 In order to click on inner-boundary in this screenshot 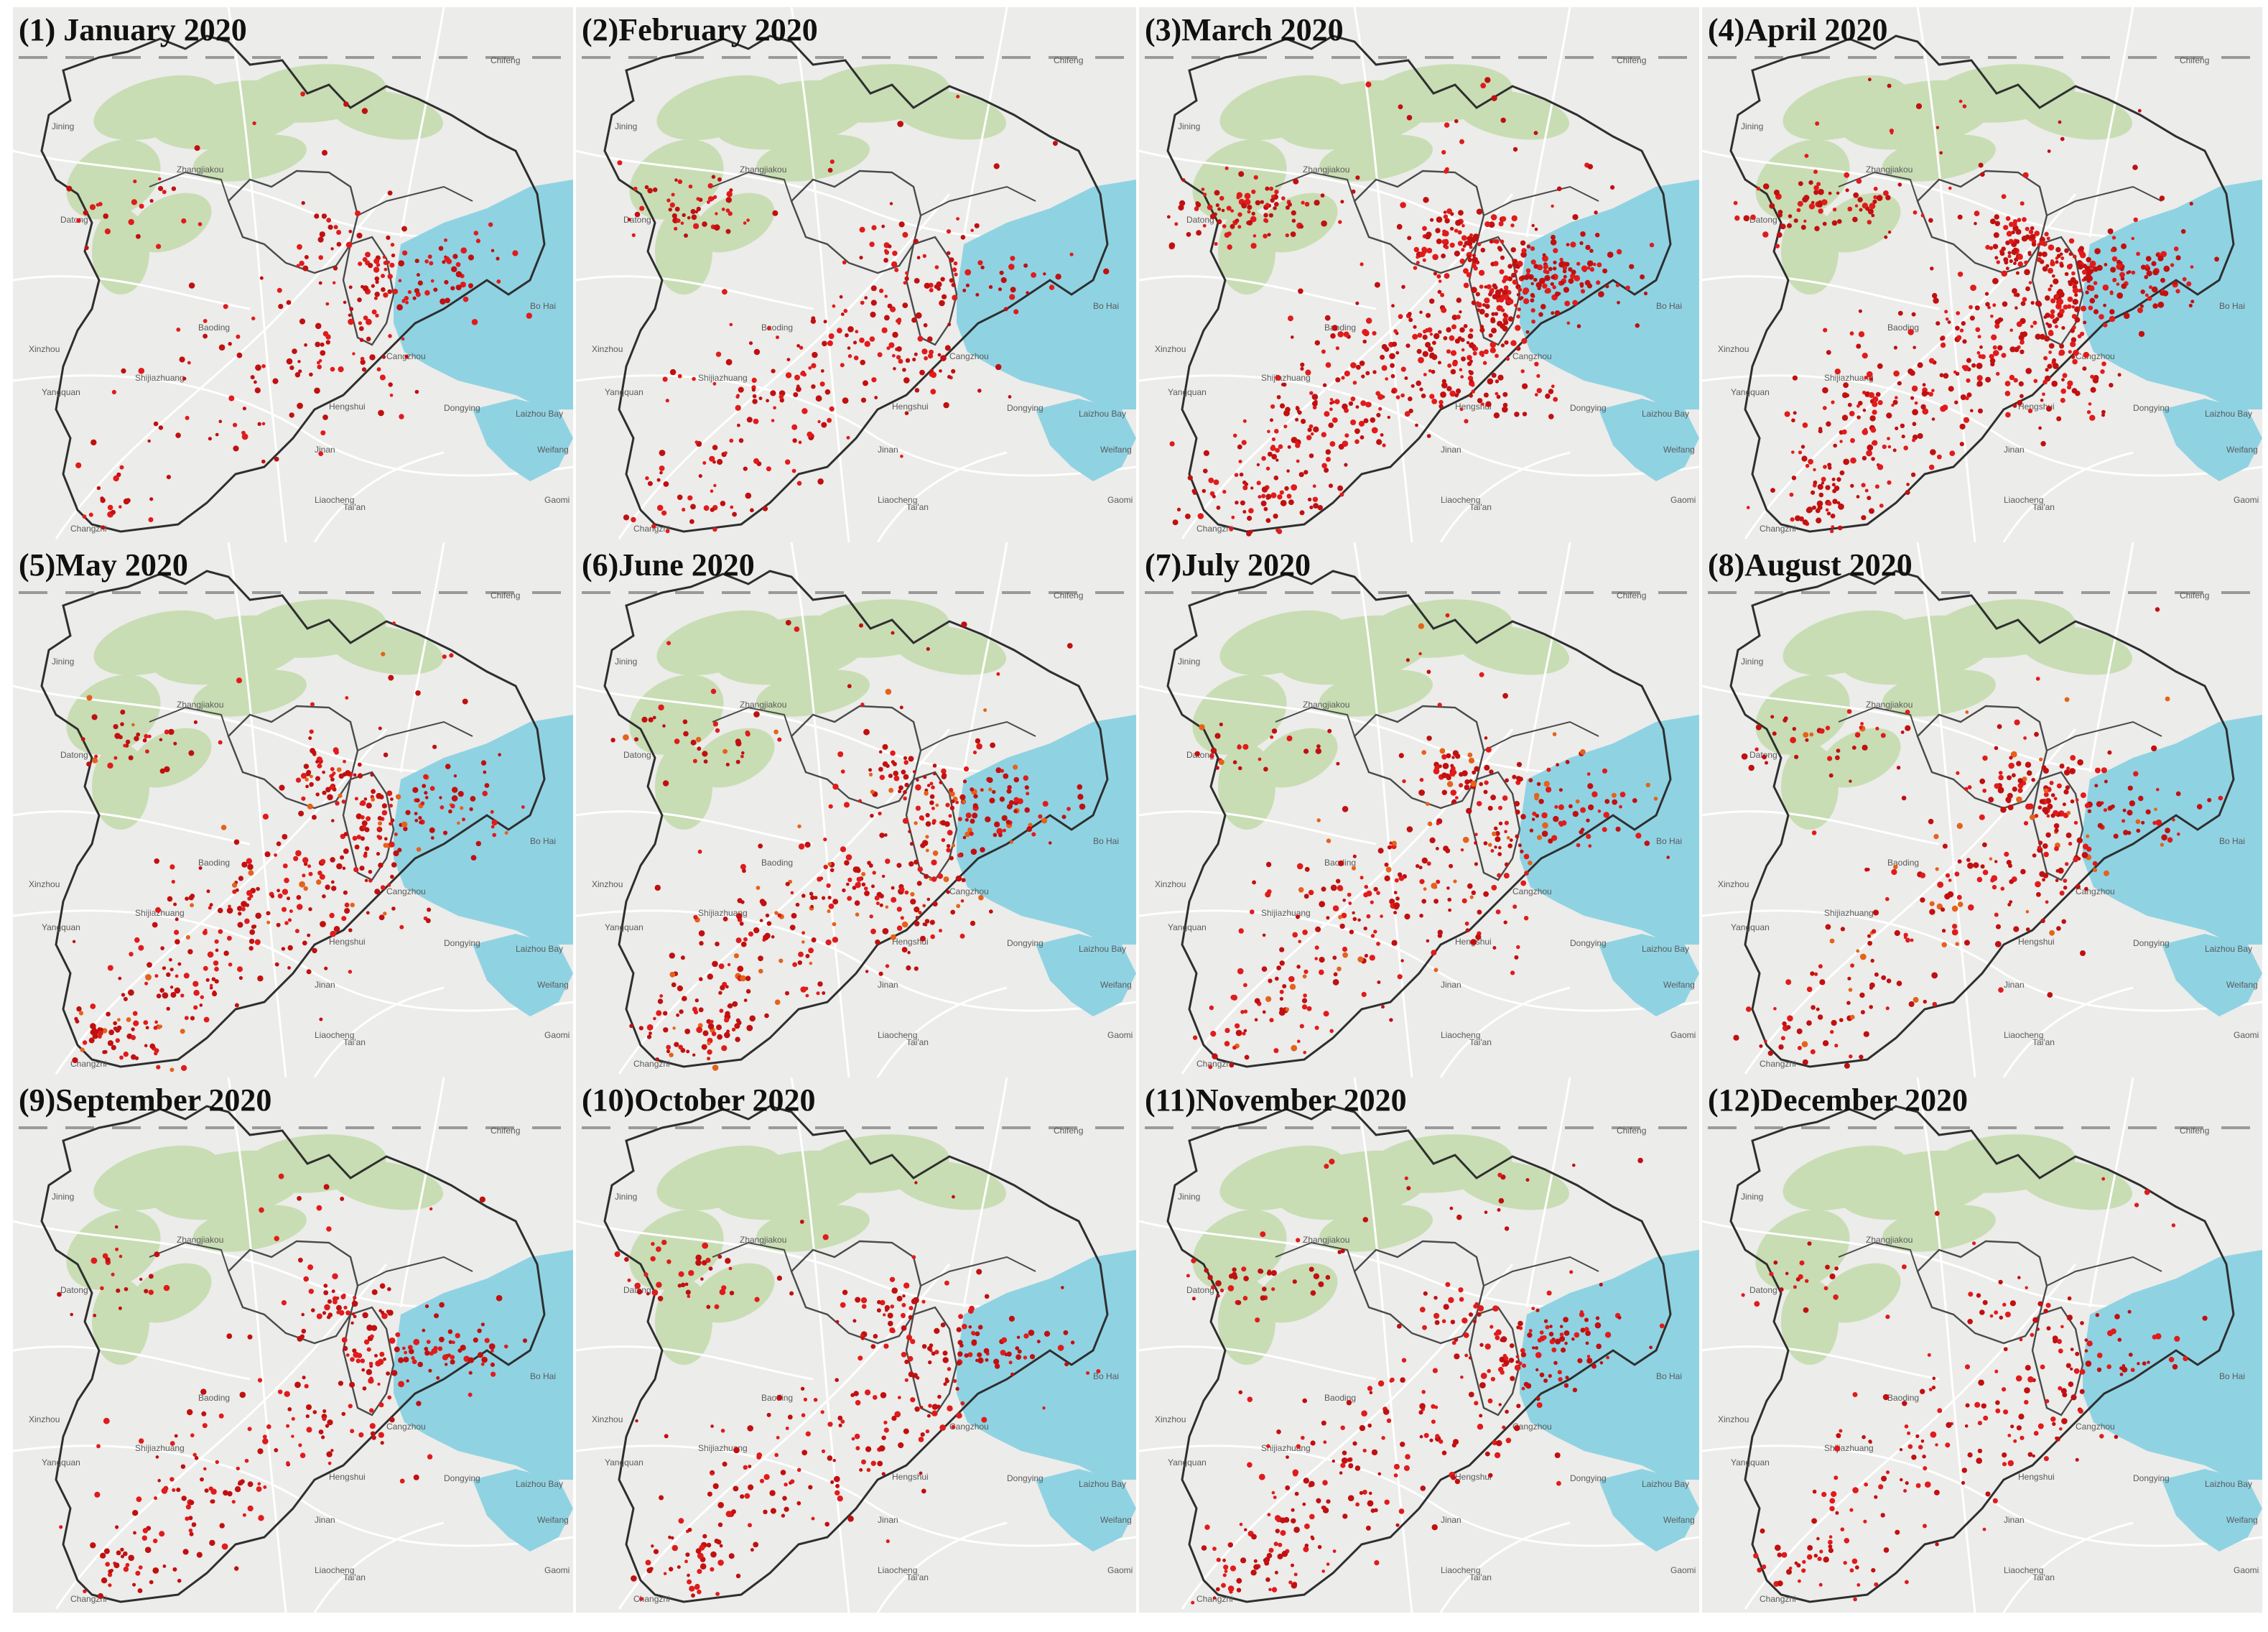, I will do `click(2104, 200)`.